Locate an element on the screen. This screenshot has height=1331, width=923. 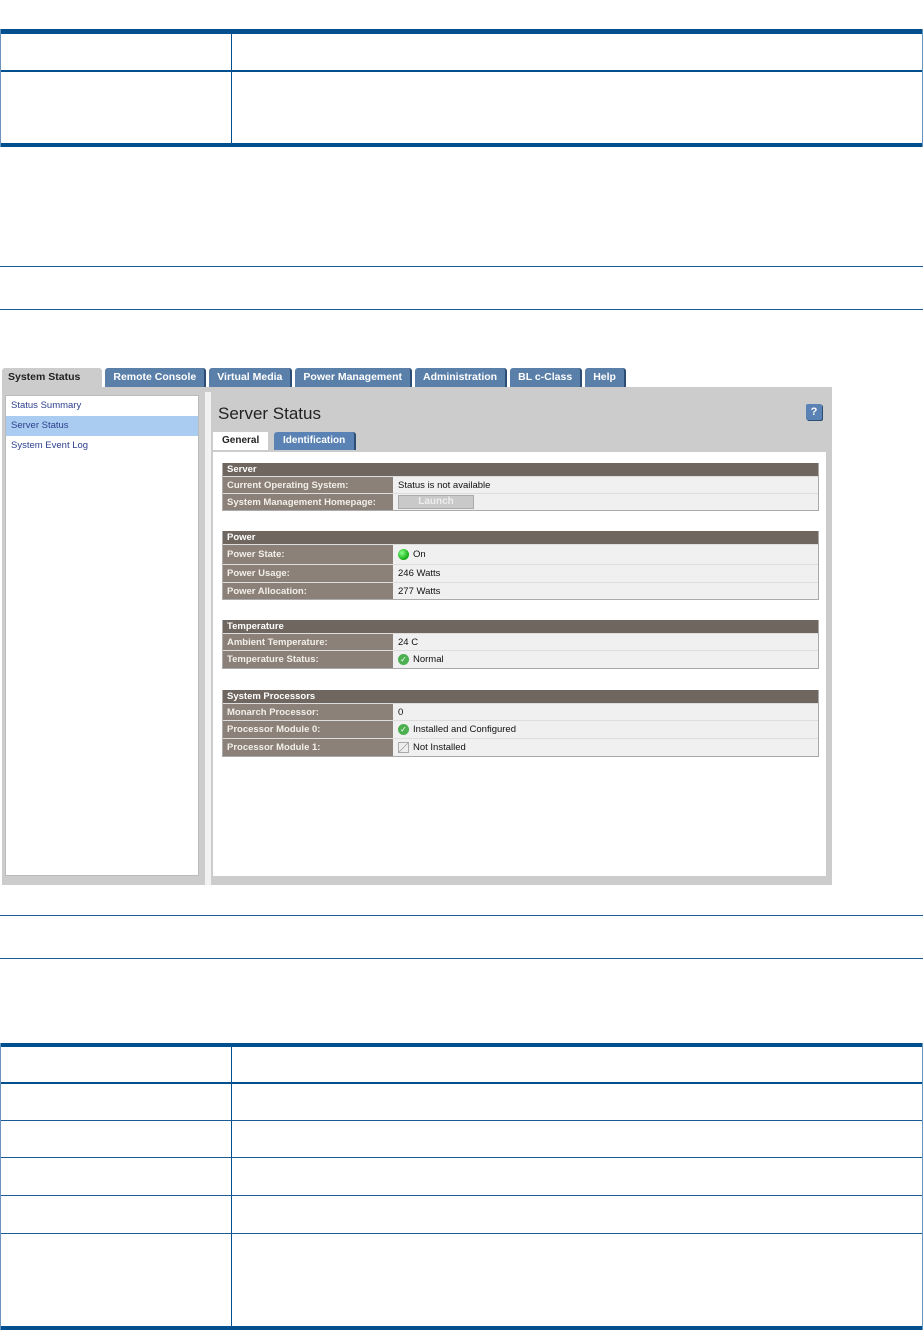
temperature-status: Normal is located at coordinates (428, 659).